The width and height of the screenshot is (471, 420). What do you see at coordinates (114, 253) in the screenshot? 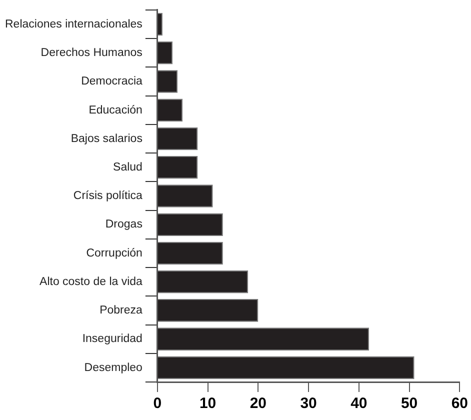
I see `y-tick-label: Corrupción` at bounding box center [114, 253].